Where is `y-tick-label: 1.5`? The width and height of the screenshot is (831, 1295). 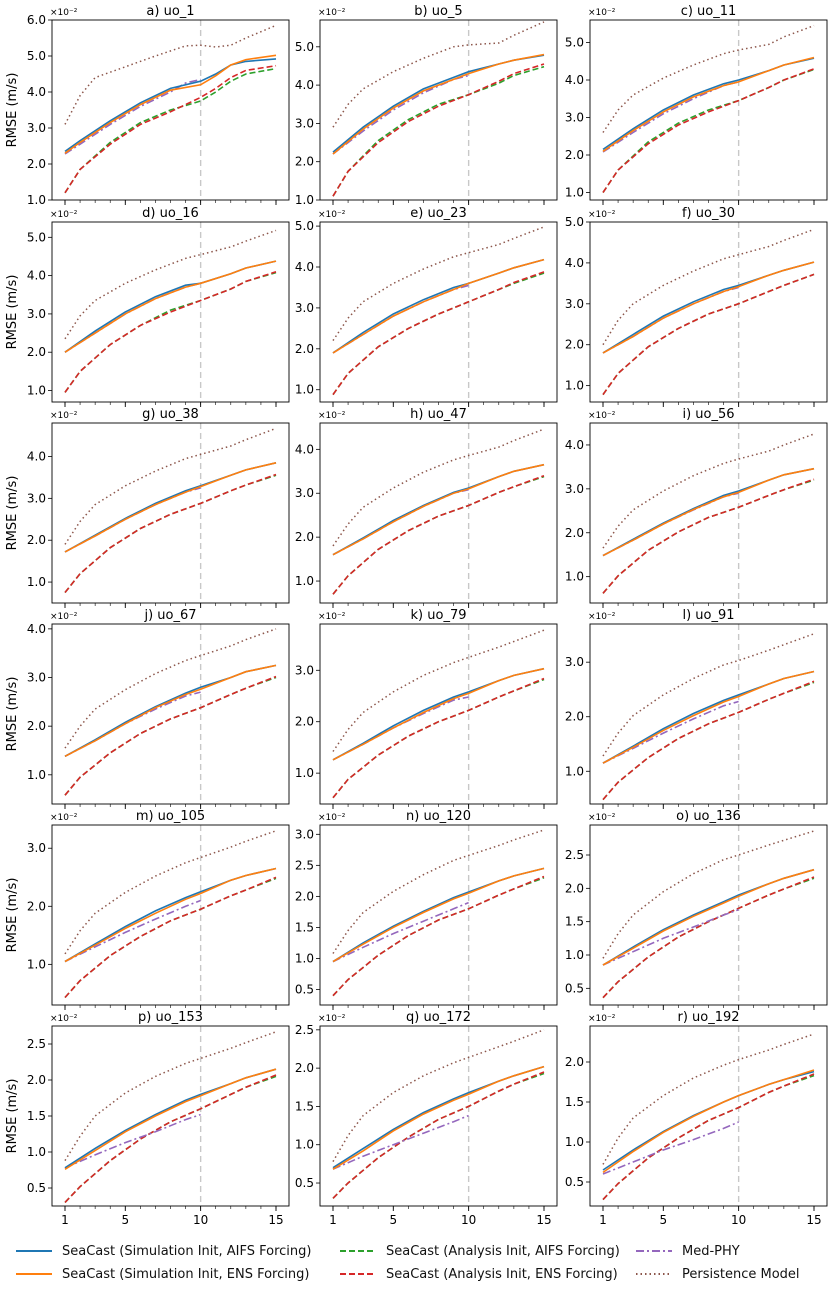
y-tick-label: 1.5 is located at coordinates (574, 922).